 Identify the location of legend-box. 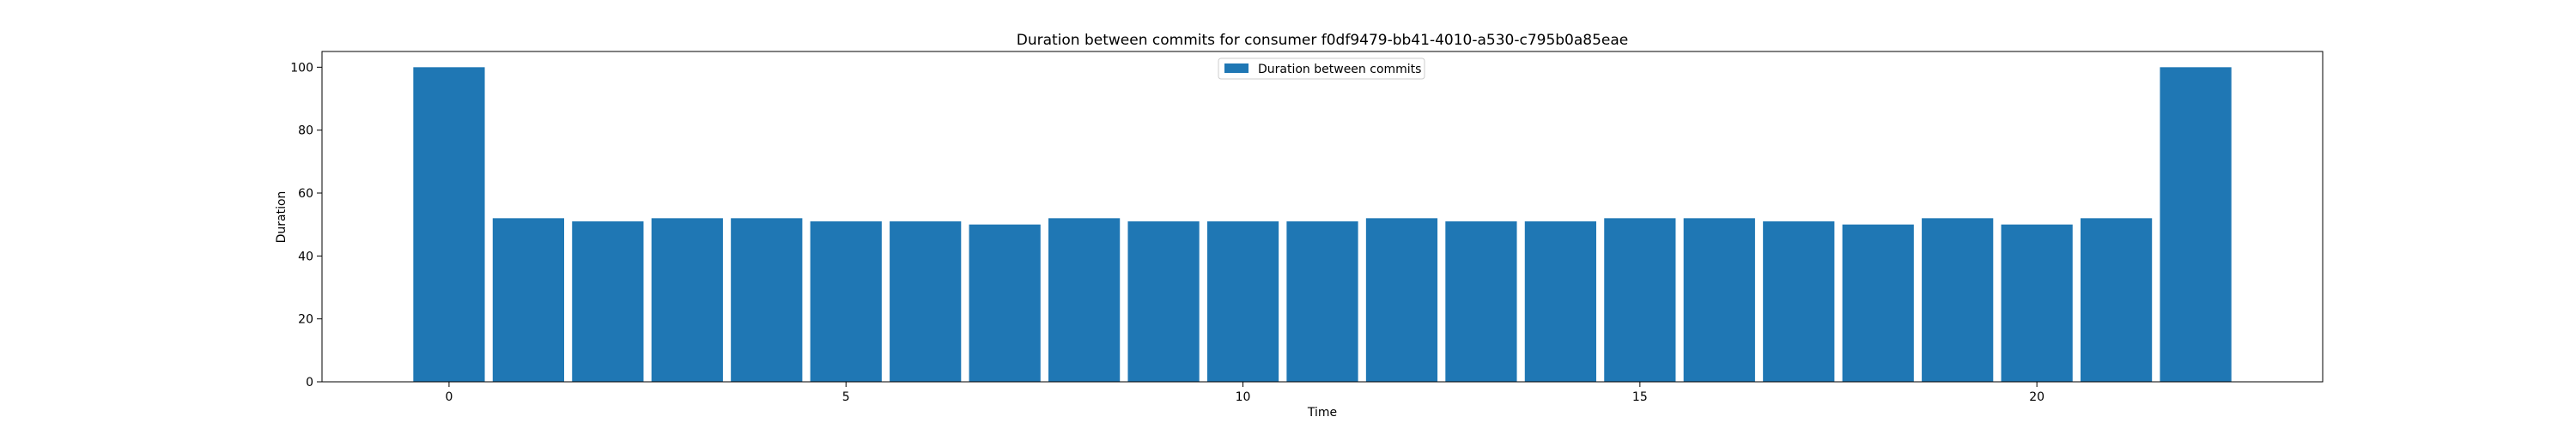
(1321, 68).